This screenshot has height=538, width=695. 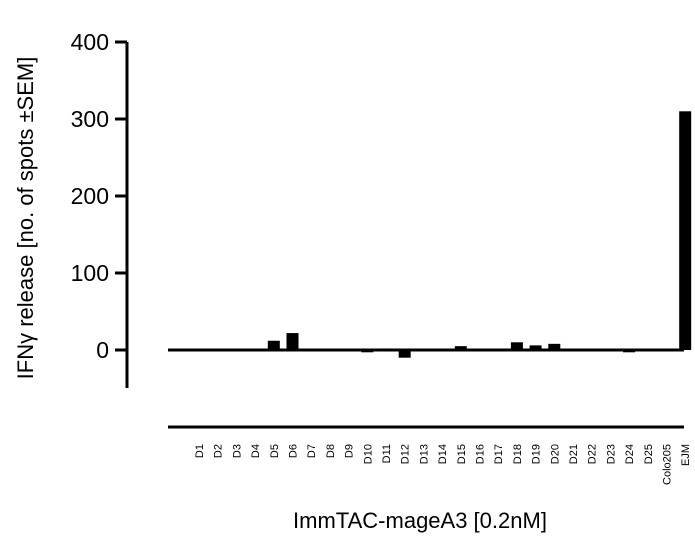 What do you see at coordinates (275, 451) in the screenshot?
I see `x-category-label: D5` at bounding box center [275, 451].